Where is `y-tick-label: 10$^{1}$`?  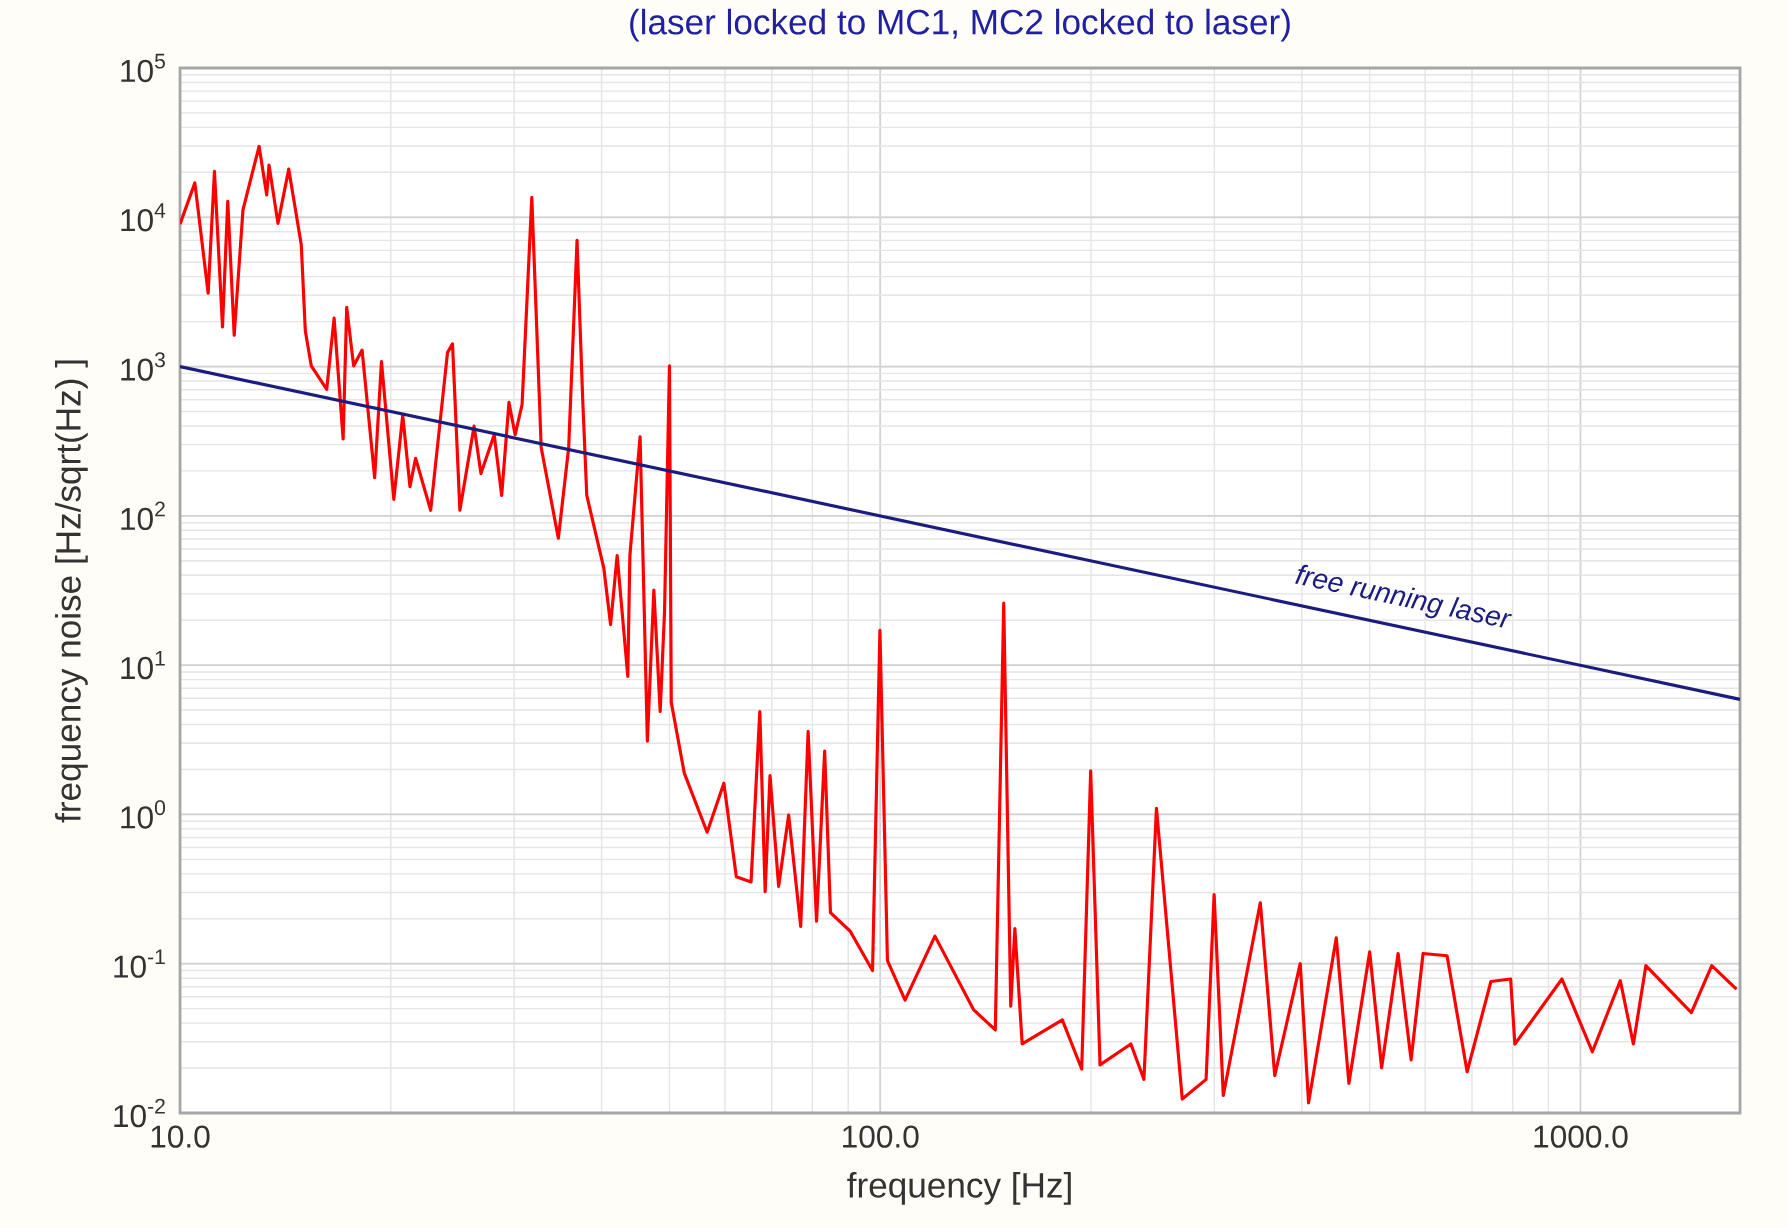 y-tick-label: 10$^{1}$ is located at coordinates (143, 665).